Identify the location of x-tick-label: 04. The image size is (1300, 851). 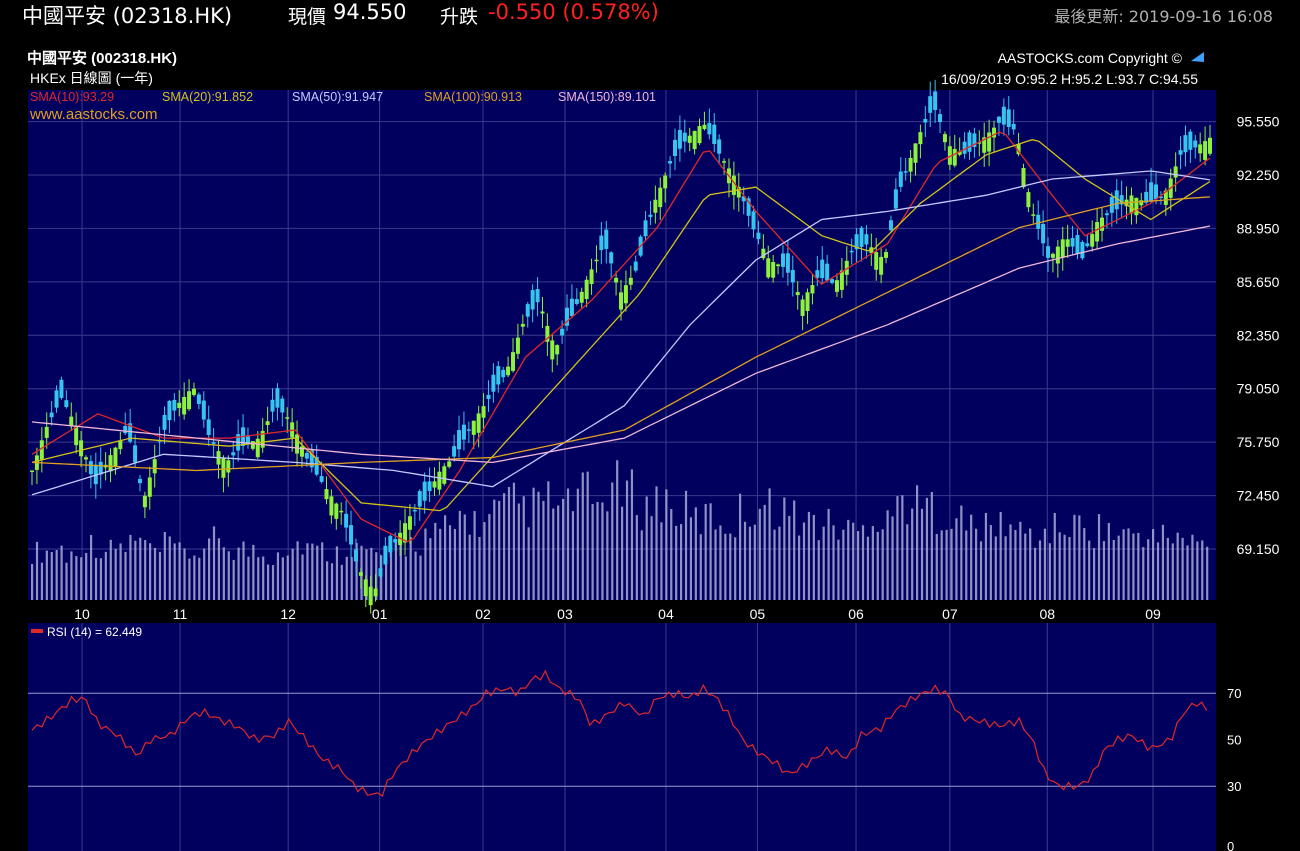
(666, 614).